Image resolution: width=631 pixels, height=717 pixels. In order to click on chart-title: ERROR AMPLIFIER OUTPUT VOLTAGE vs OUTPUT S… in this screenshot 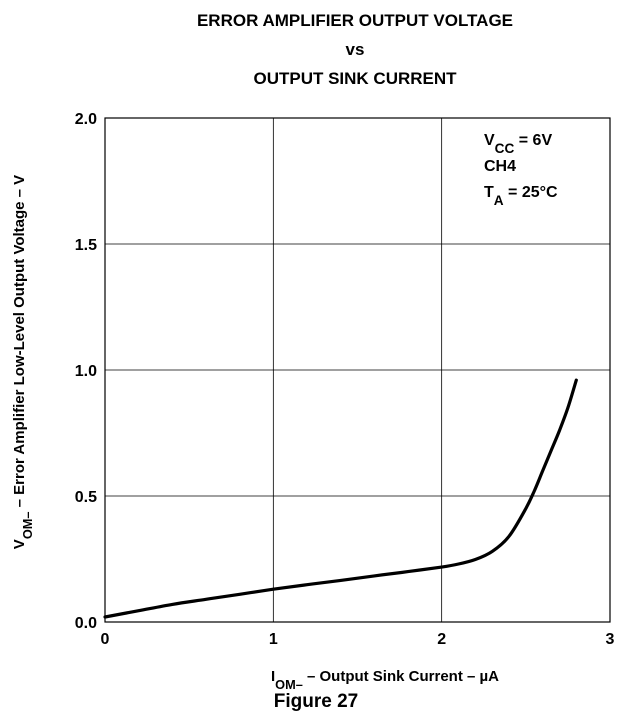, I will do `click(355, 49)`.